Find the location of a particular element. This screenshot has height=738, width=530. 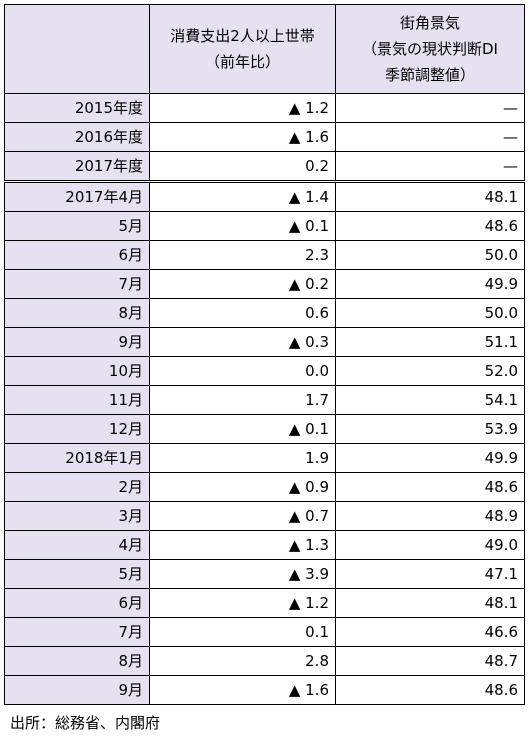

table-row: 5月 ▲ 0.1 48.6 is located at coordinates (264, 226).